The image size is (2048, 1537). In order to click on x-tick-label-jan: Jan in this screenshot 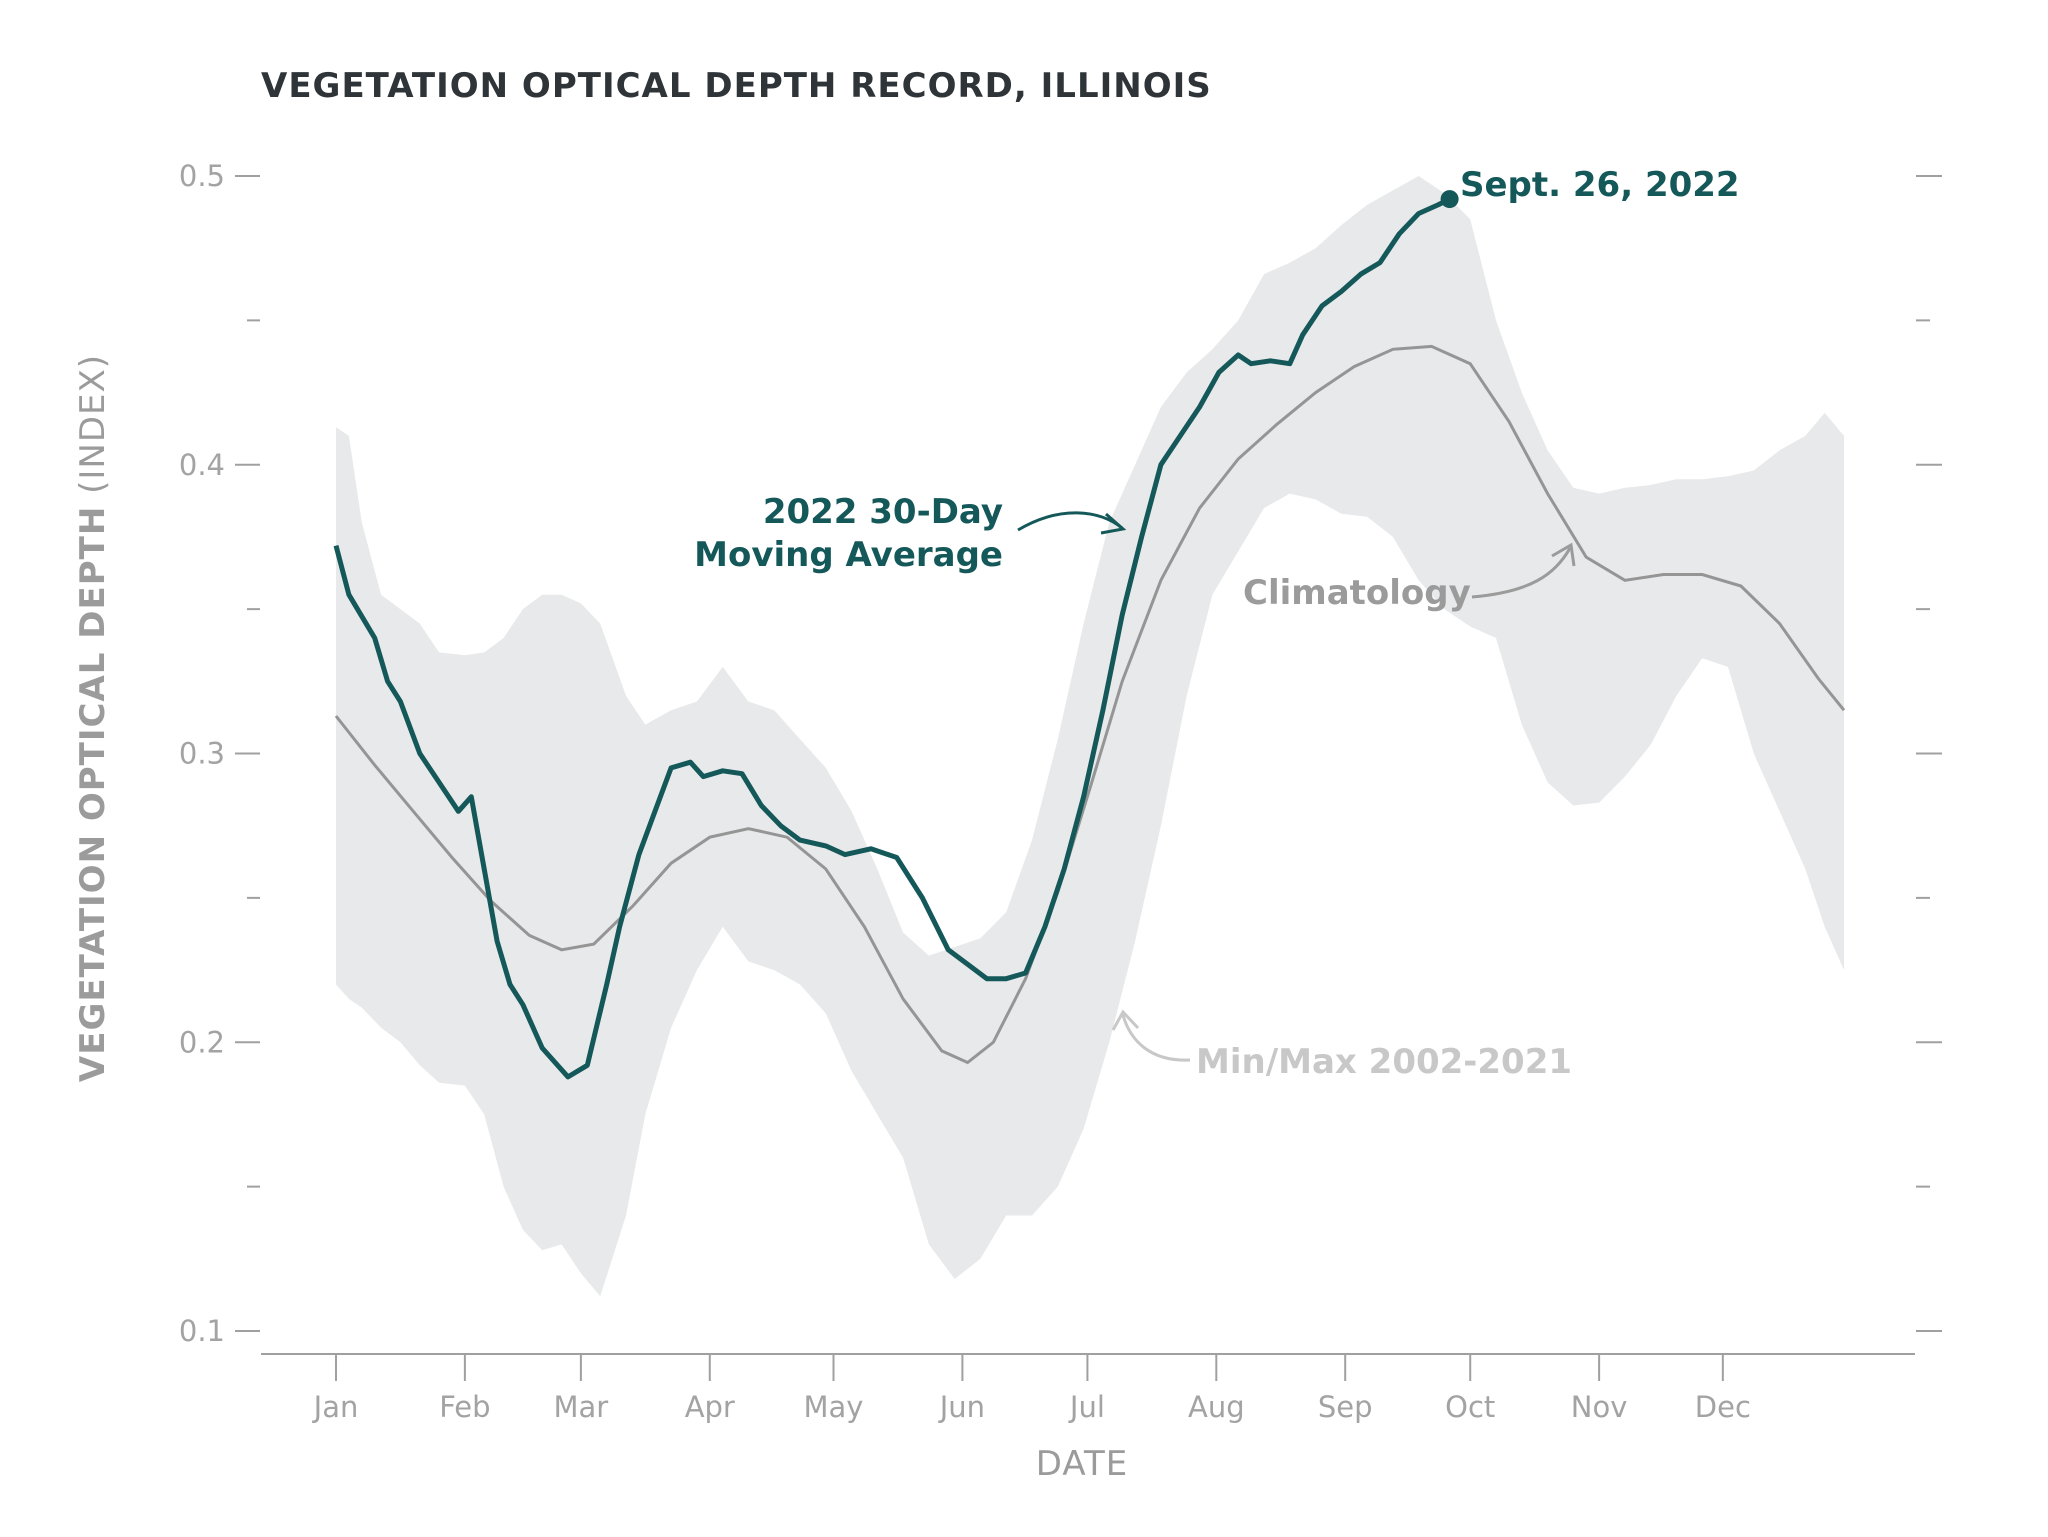, I will do `click(335, 1407)`.